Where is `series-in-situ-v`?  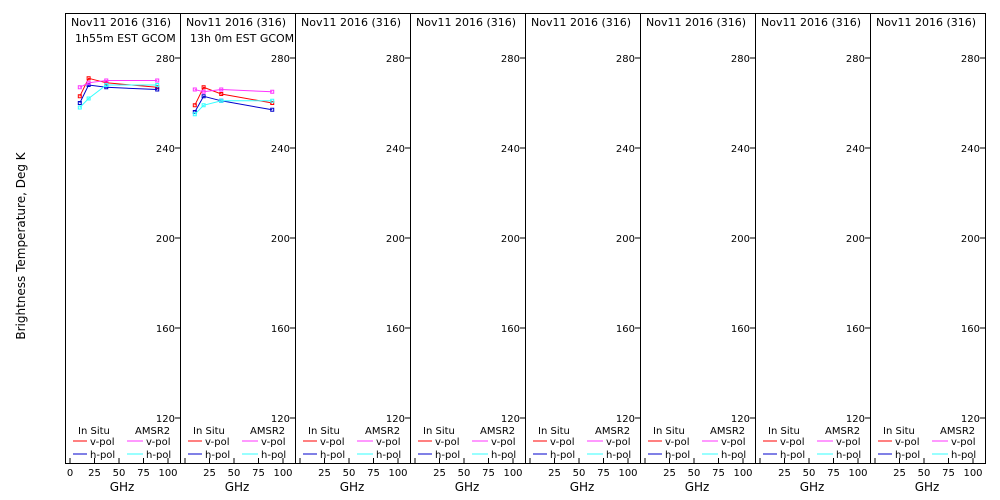 series-in-situ-v is located at coordinates (118, 87).